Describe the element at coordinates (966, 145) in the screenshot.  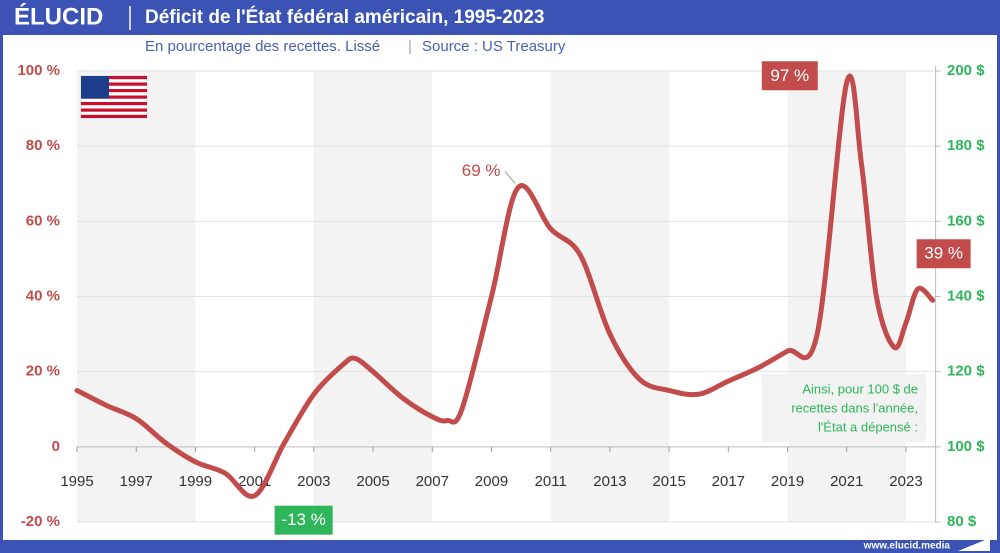
I see `y2-tick-label: 180 $` at that location.